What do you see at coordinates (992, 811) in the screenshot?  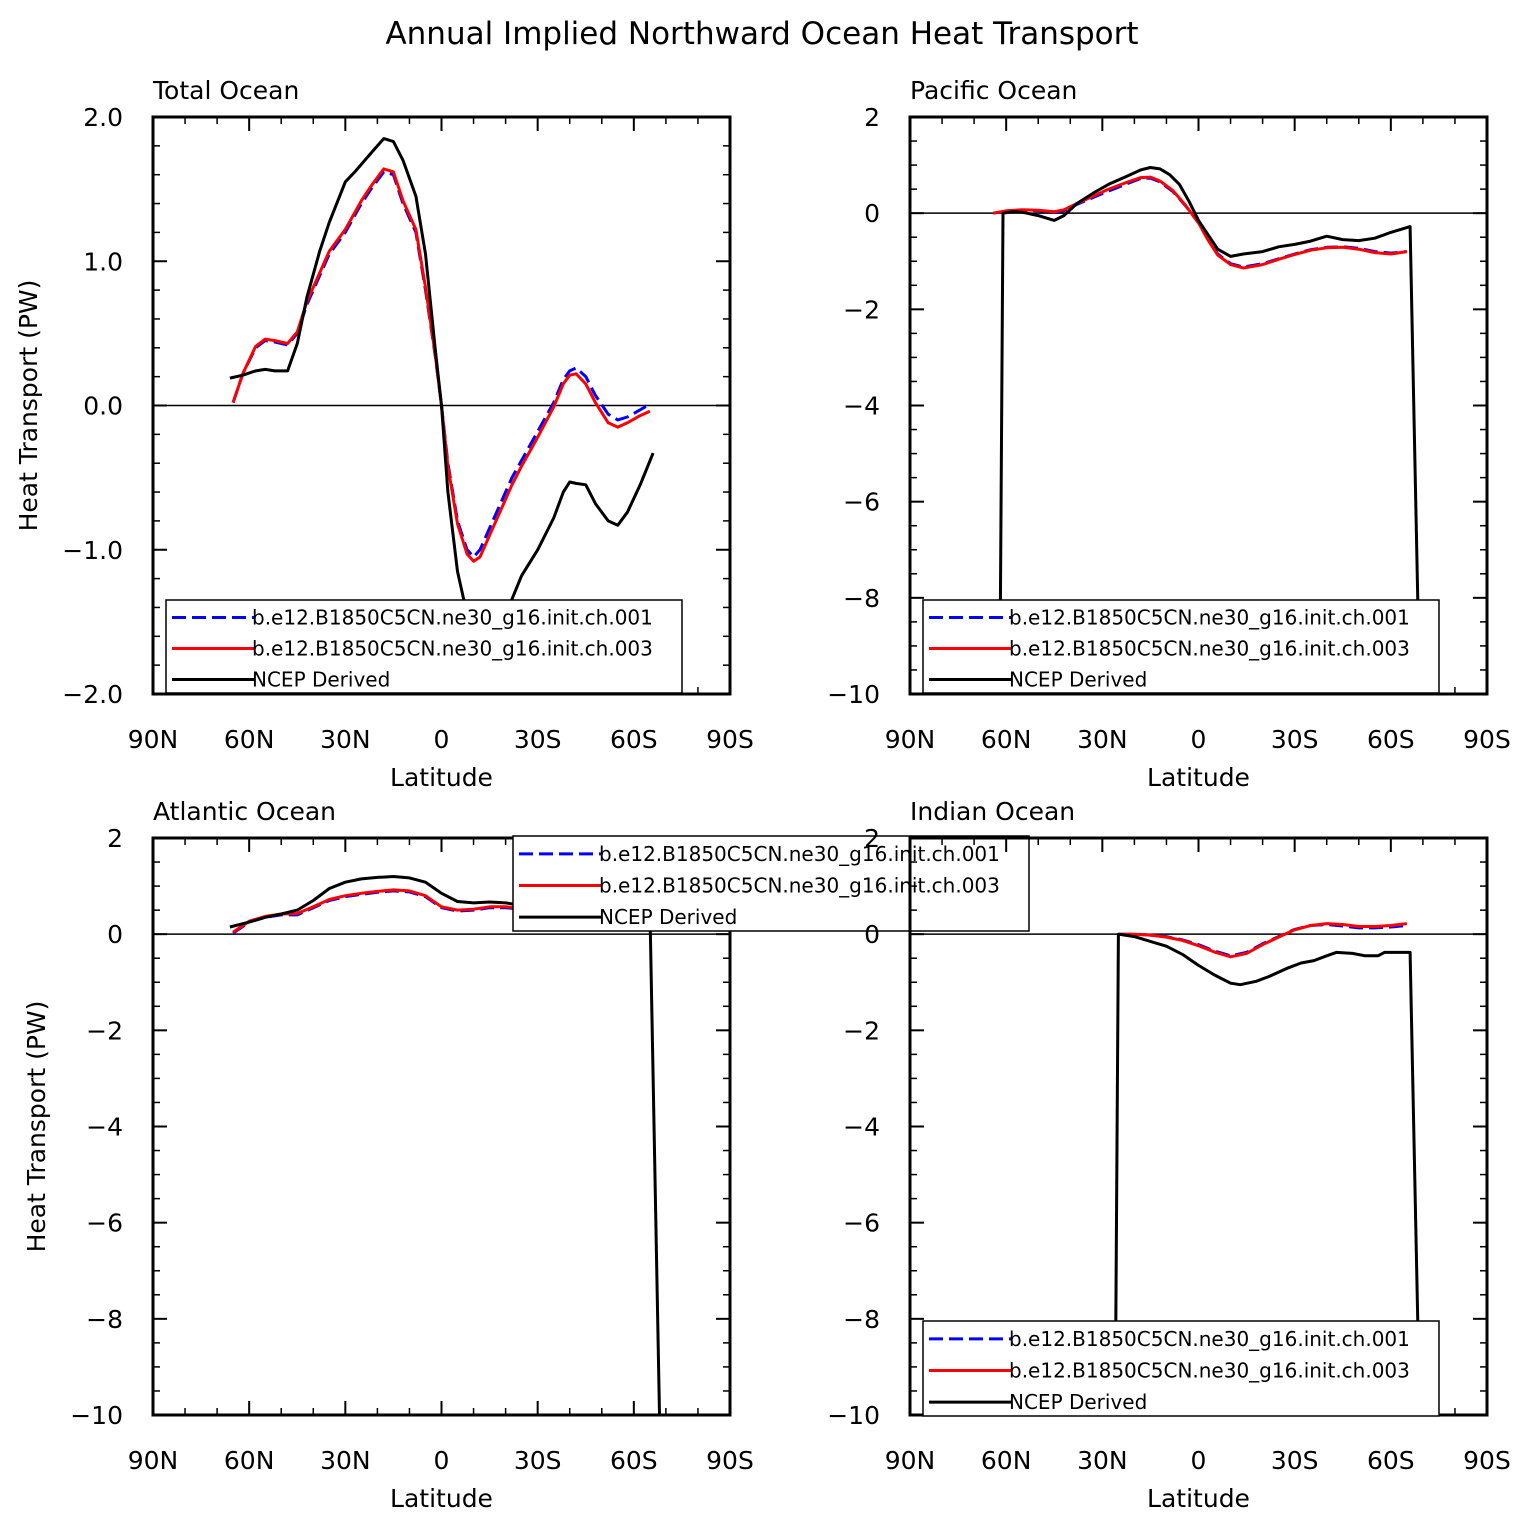 I see `panel-title: Indian Ocean` at bounding box center [992, 811].